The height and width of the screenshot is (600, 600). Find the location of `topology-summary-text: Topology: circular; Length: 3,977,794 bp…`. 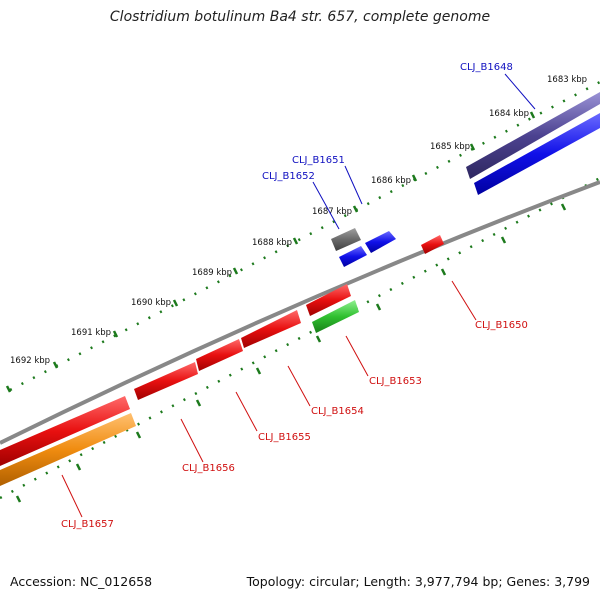

topology-summary-text: Topology: circular; Length: 3,977,794 bp… is located at coordinates (418, 581).